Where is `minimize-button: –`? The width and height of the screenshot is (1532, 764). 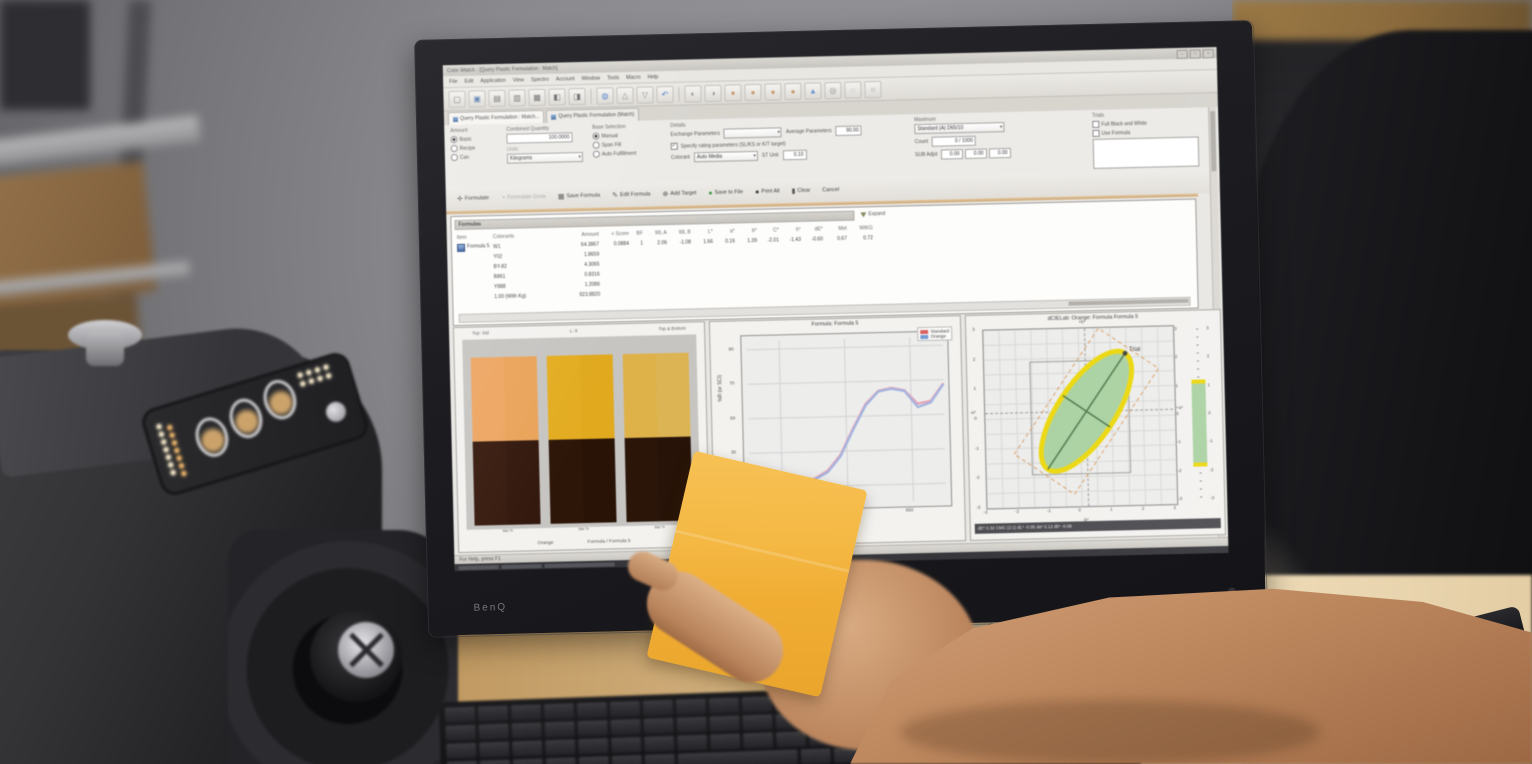 minimize-button: – is located at coordinates (1182, 54).